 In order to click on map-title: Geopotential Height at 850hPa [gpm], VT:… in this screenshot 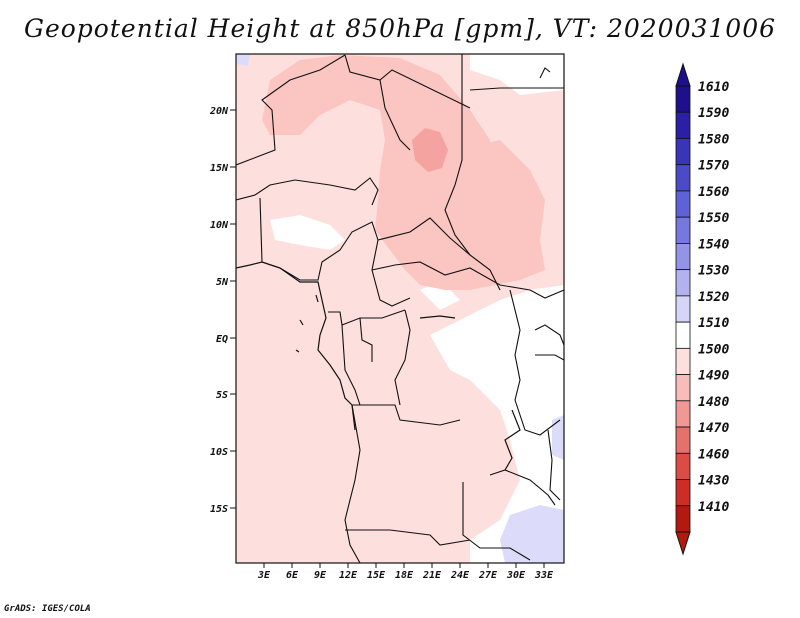, I will do `click(400, 28)`.